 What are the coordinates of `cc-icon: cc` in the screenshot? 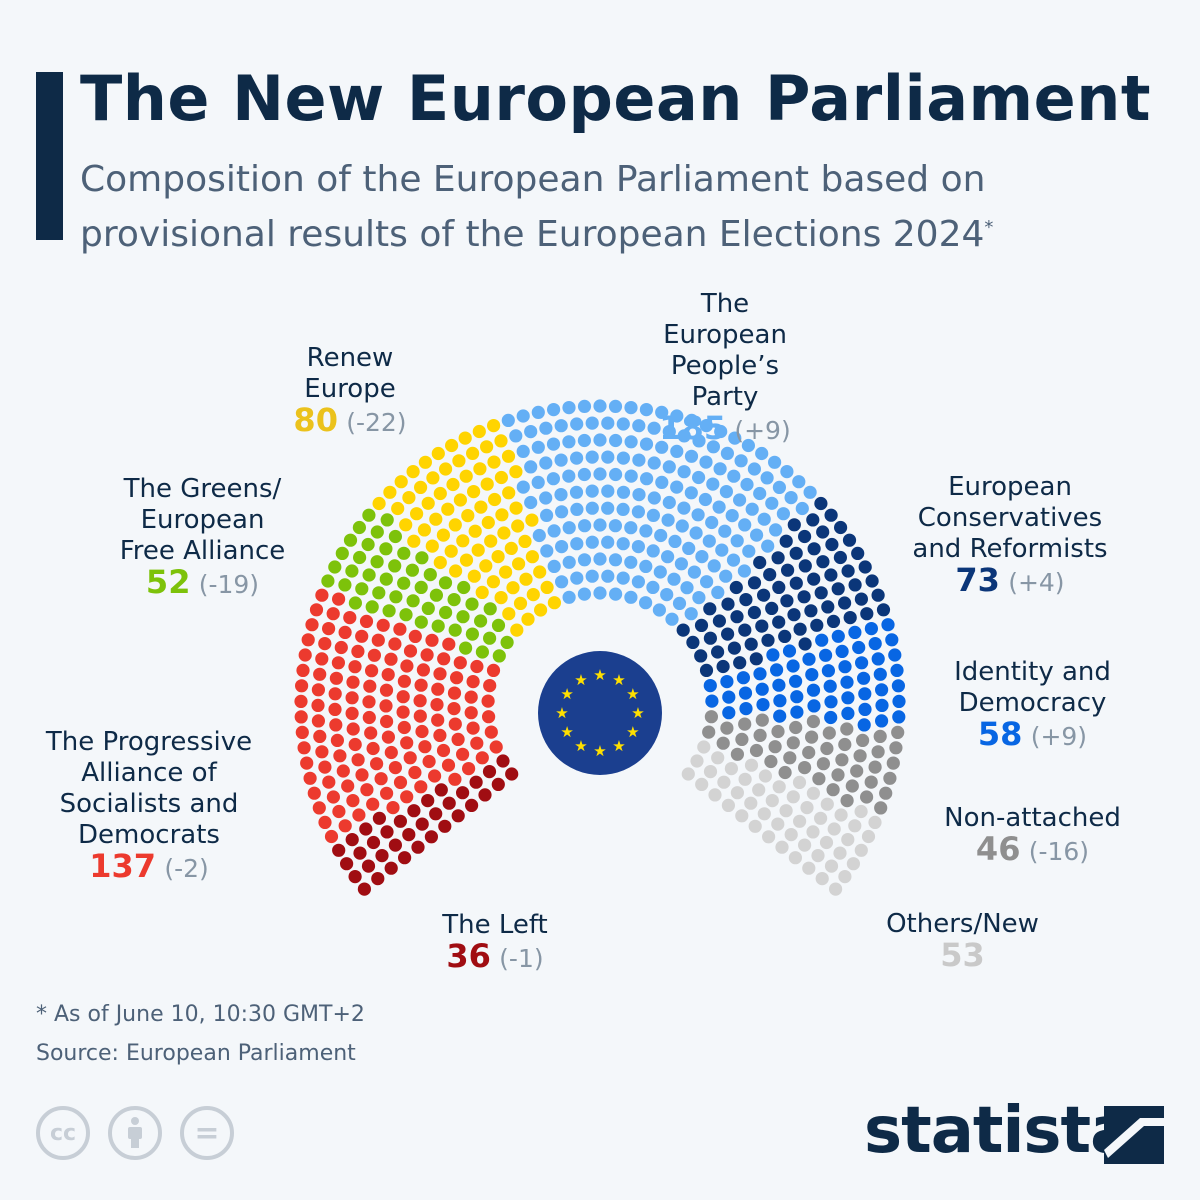 It's located at (63, 1133).